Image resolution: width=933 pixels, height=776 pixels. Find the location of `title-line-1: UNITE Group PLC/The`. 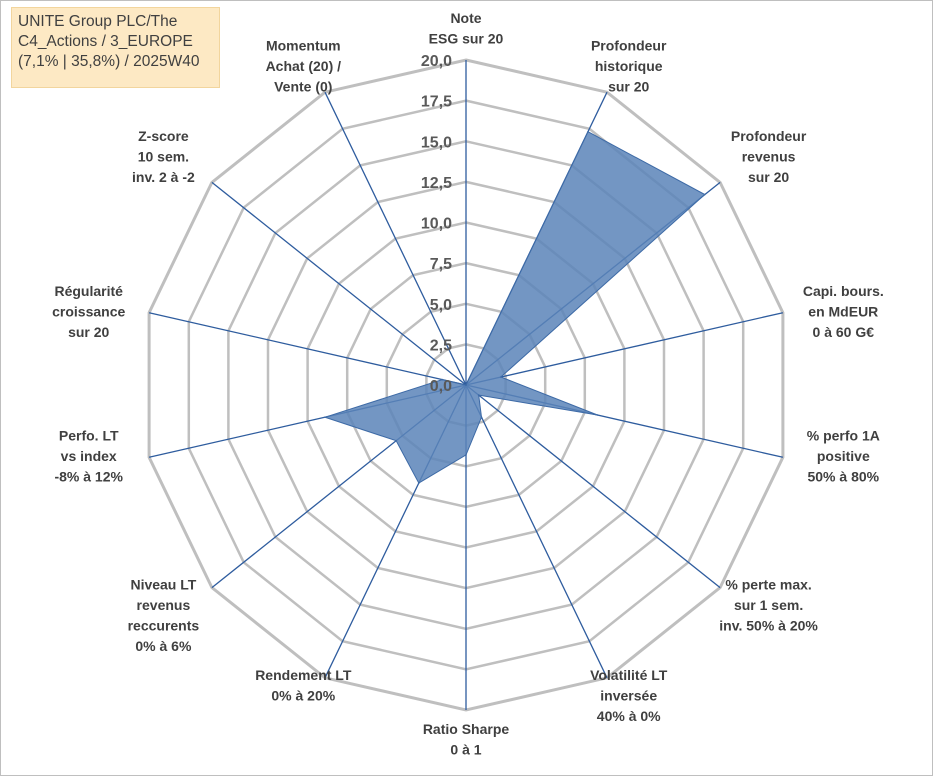

title-line-1: UNITE Group PLC/The is located at coordinates (98, 21).